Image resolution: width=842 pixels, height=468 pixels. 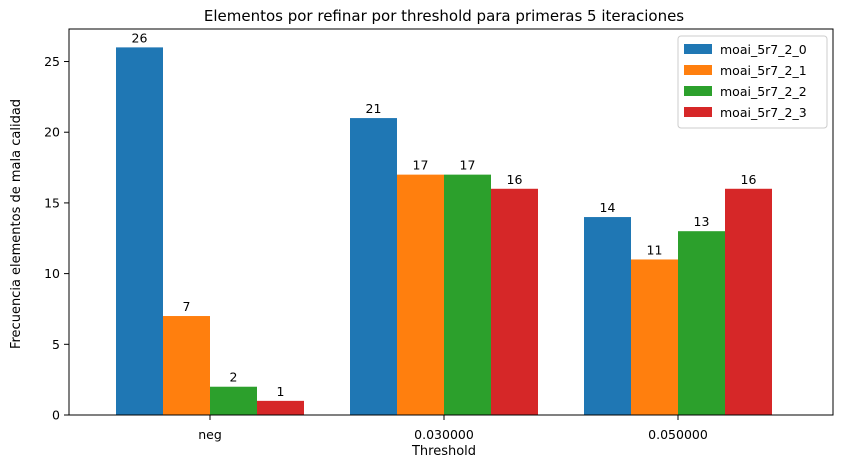 I want to click on data-label: 26, so click(x=140, y=37).